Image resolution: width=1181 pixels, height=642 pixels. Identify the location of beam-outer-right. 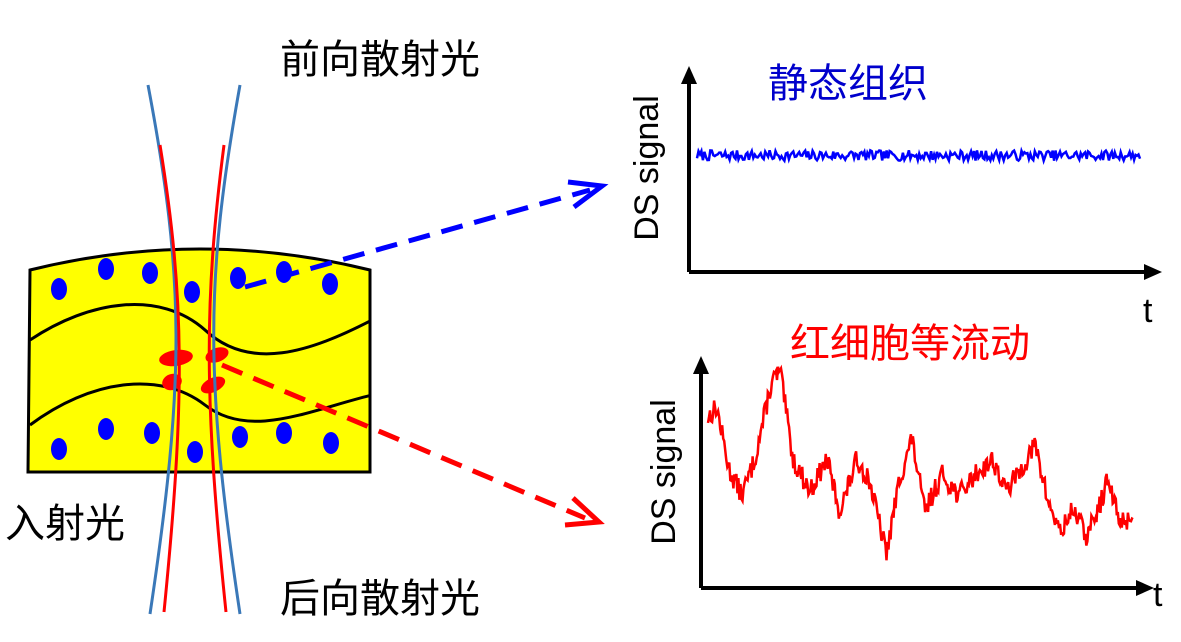
(227, 349).